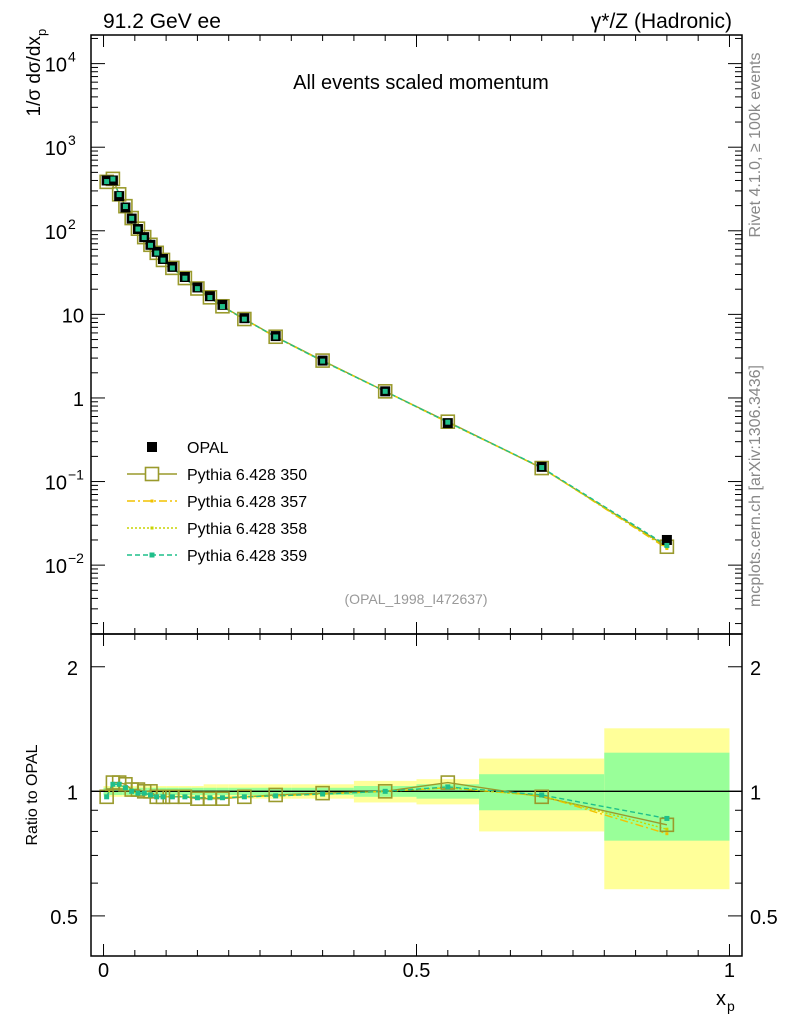 Image resolution: width=786 pixels, height=1024 pixels. What do you see at coordinates (387, 805) in the screenshot?
I see `ratio-series-layer` at bounding box center [387, 805].